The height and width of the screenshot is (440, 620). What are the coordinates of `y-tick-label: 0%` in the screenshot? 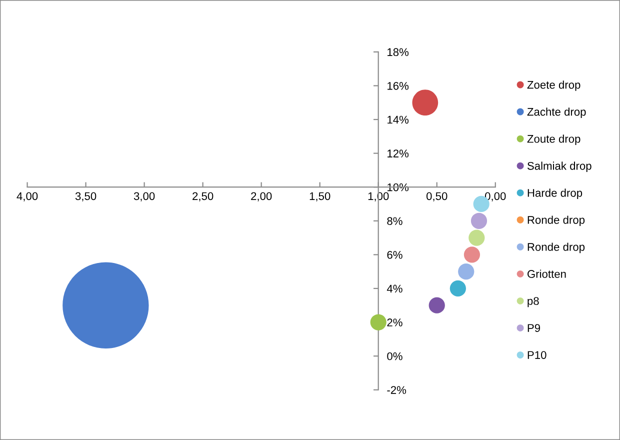 It's located at (394, 356).